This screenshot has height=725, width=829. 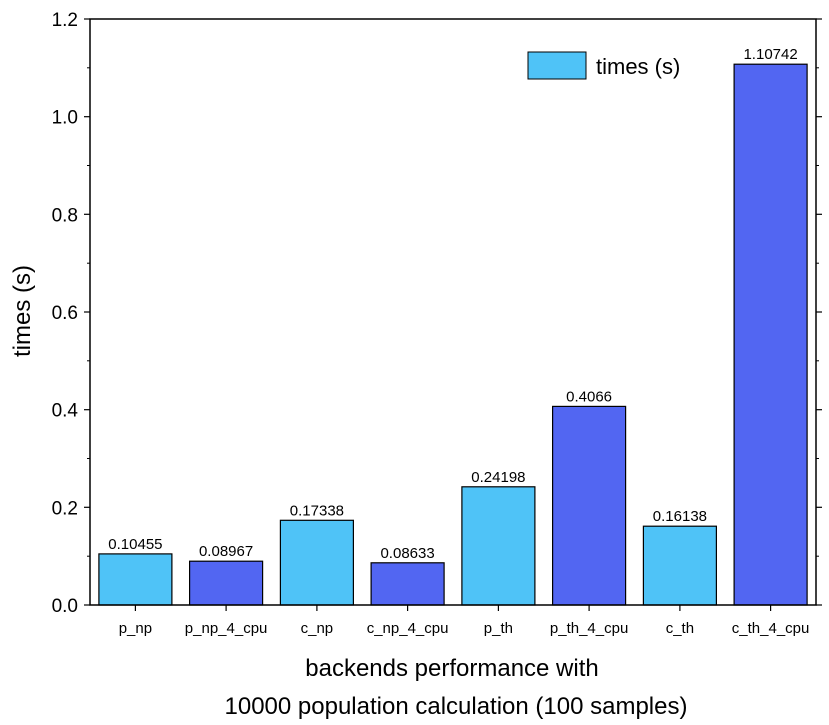 I want to click on x-tick-label-p_th: p_th, so click(x=498, y=628).